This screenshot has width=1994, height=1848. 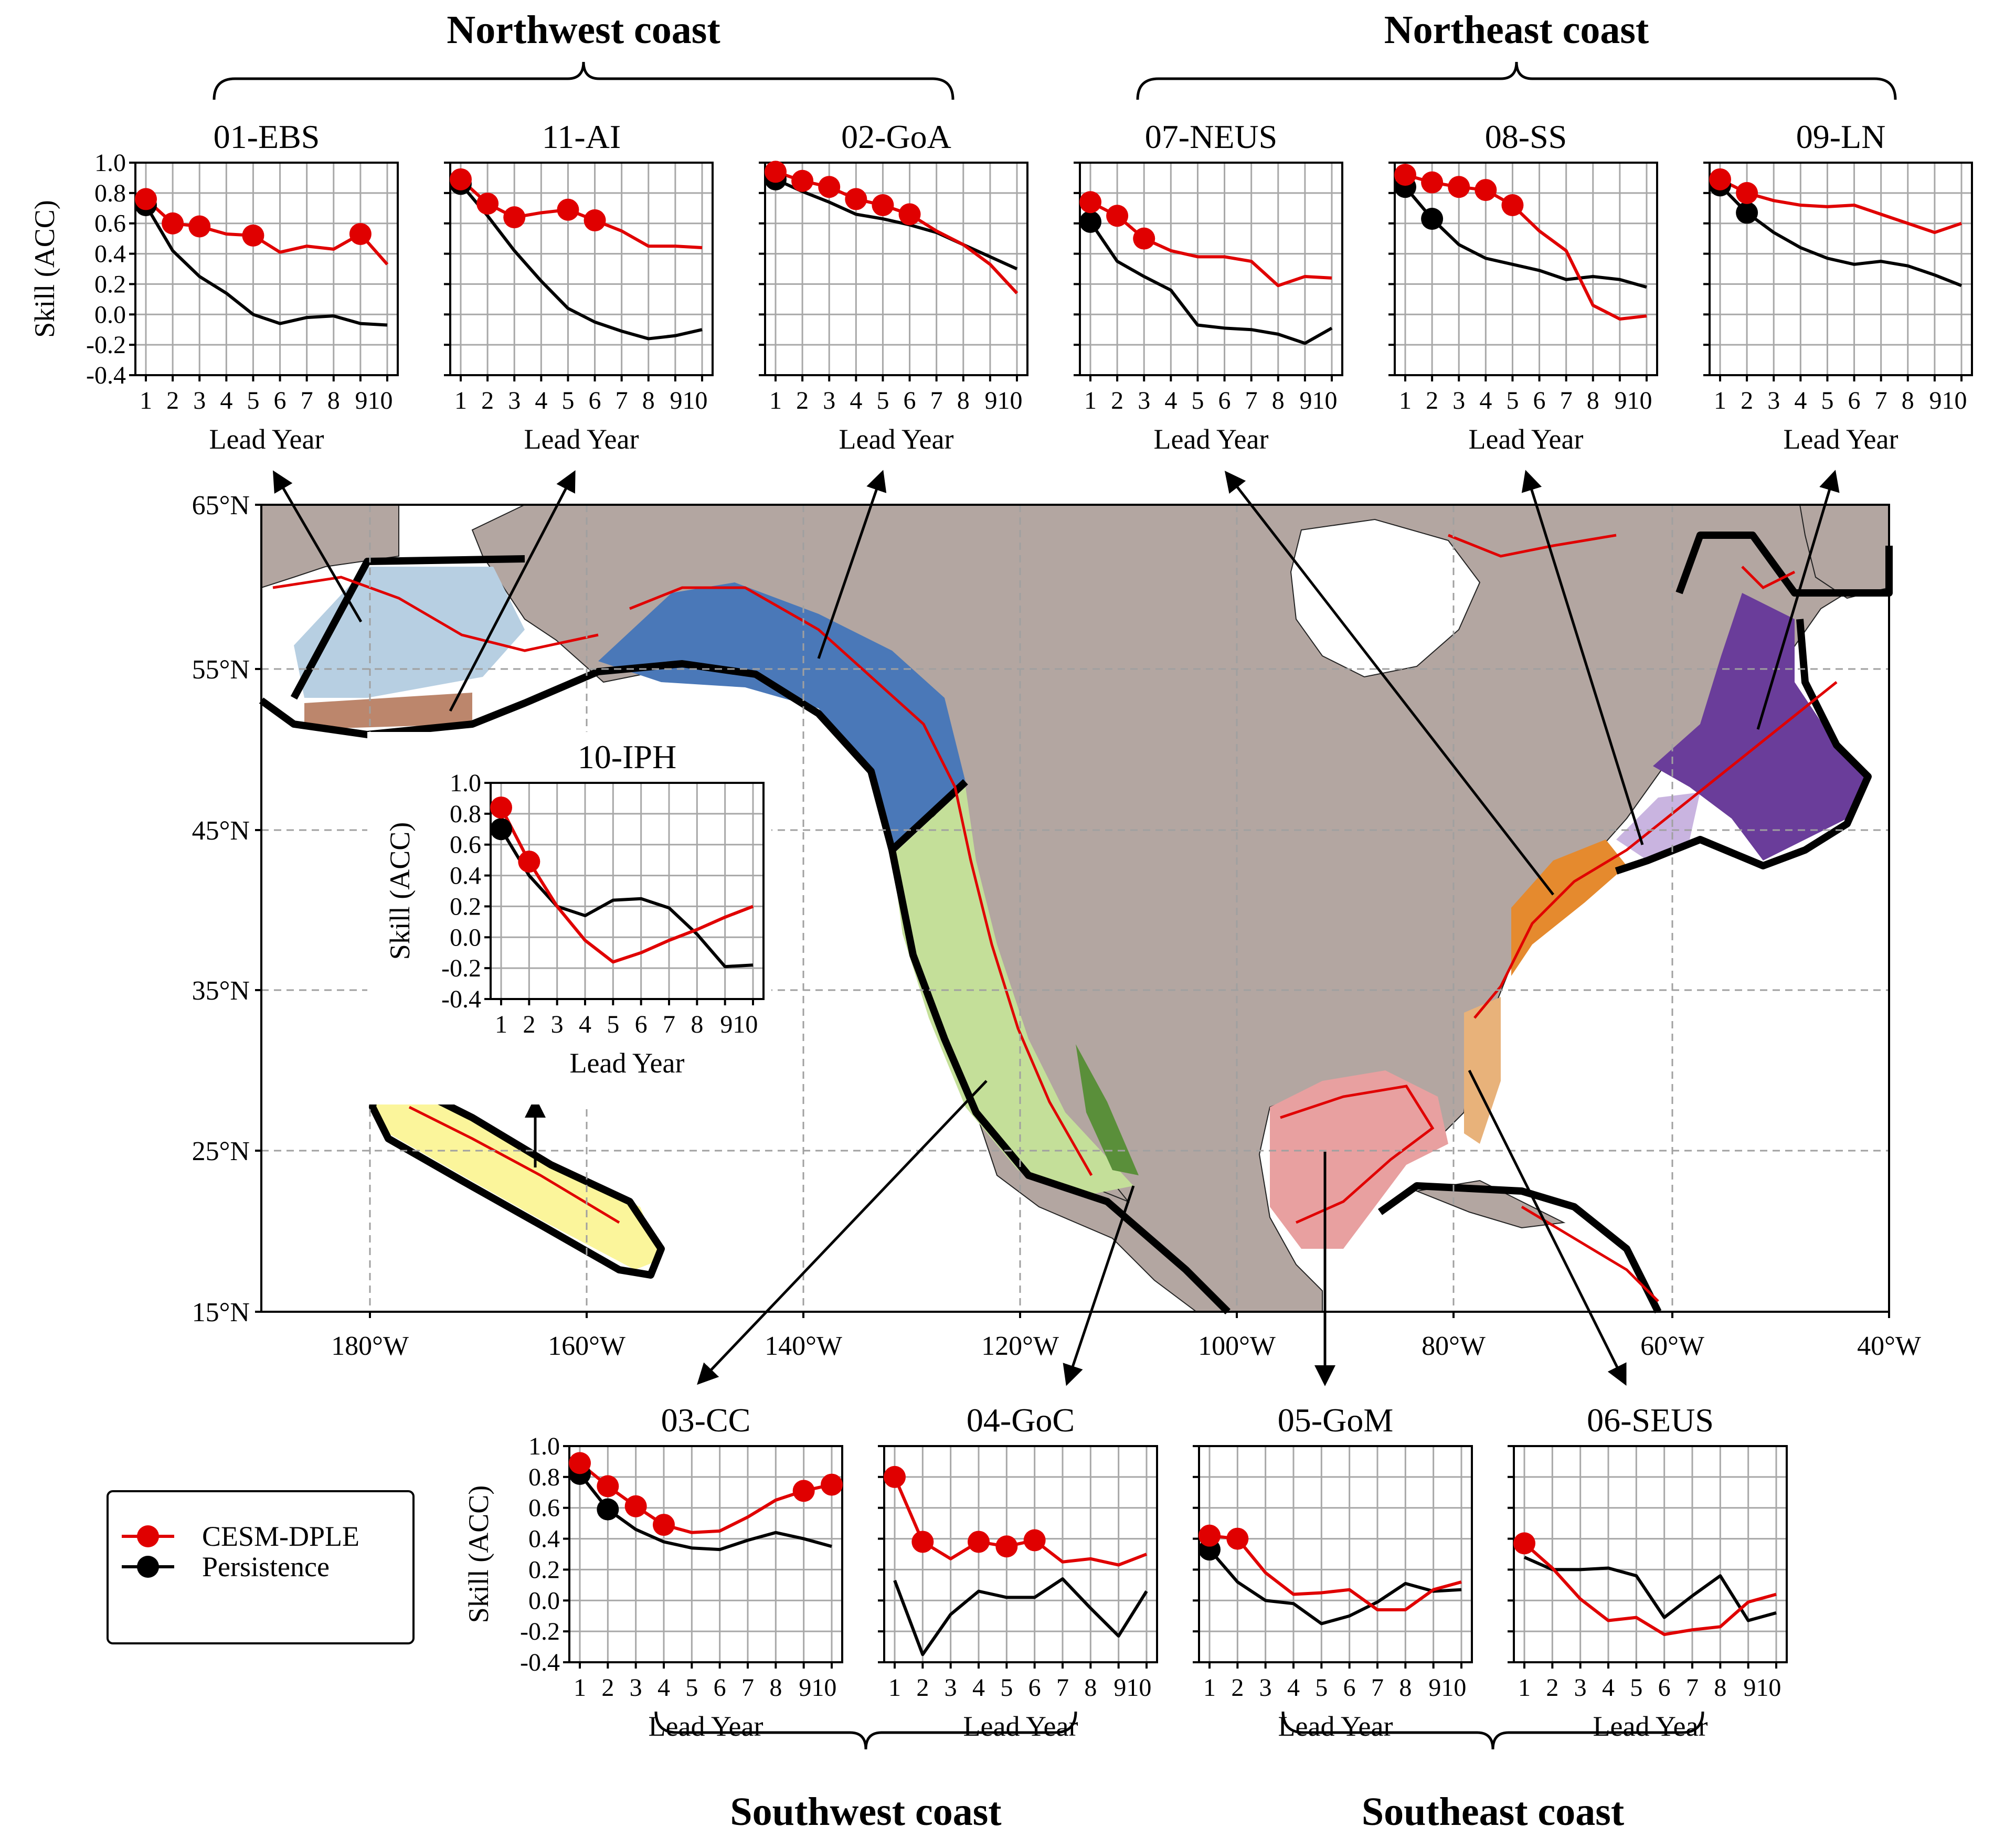 What do you see at coordinates (1798, 600) in the screenshot?
I see `arrow-ln` at bounding box center [1798, 600].